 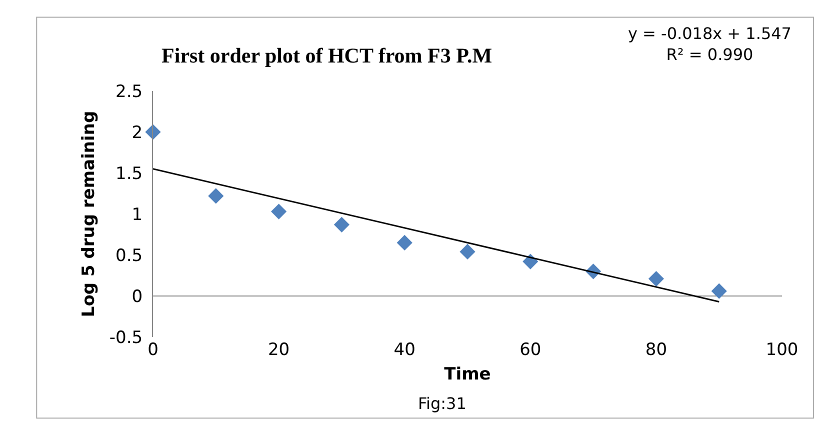 What do you see at coordinates (467, 374) in the screenshot?
I see `x-axis-title: Time` at bounding box center [467, 374].